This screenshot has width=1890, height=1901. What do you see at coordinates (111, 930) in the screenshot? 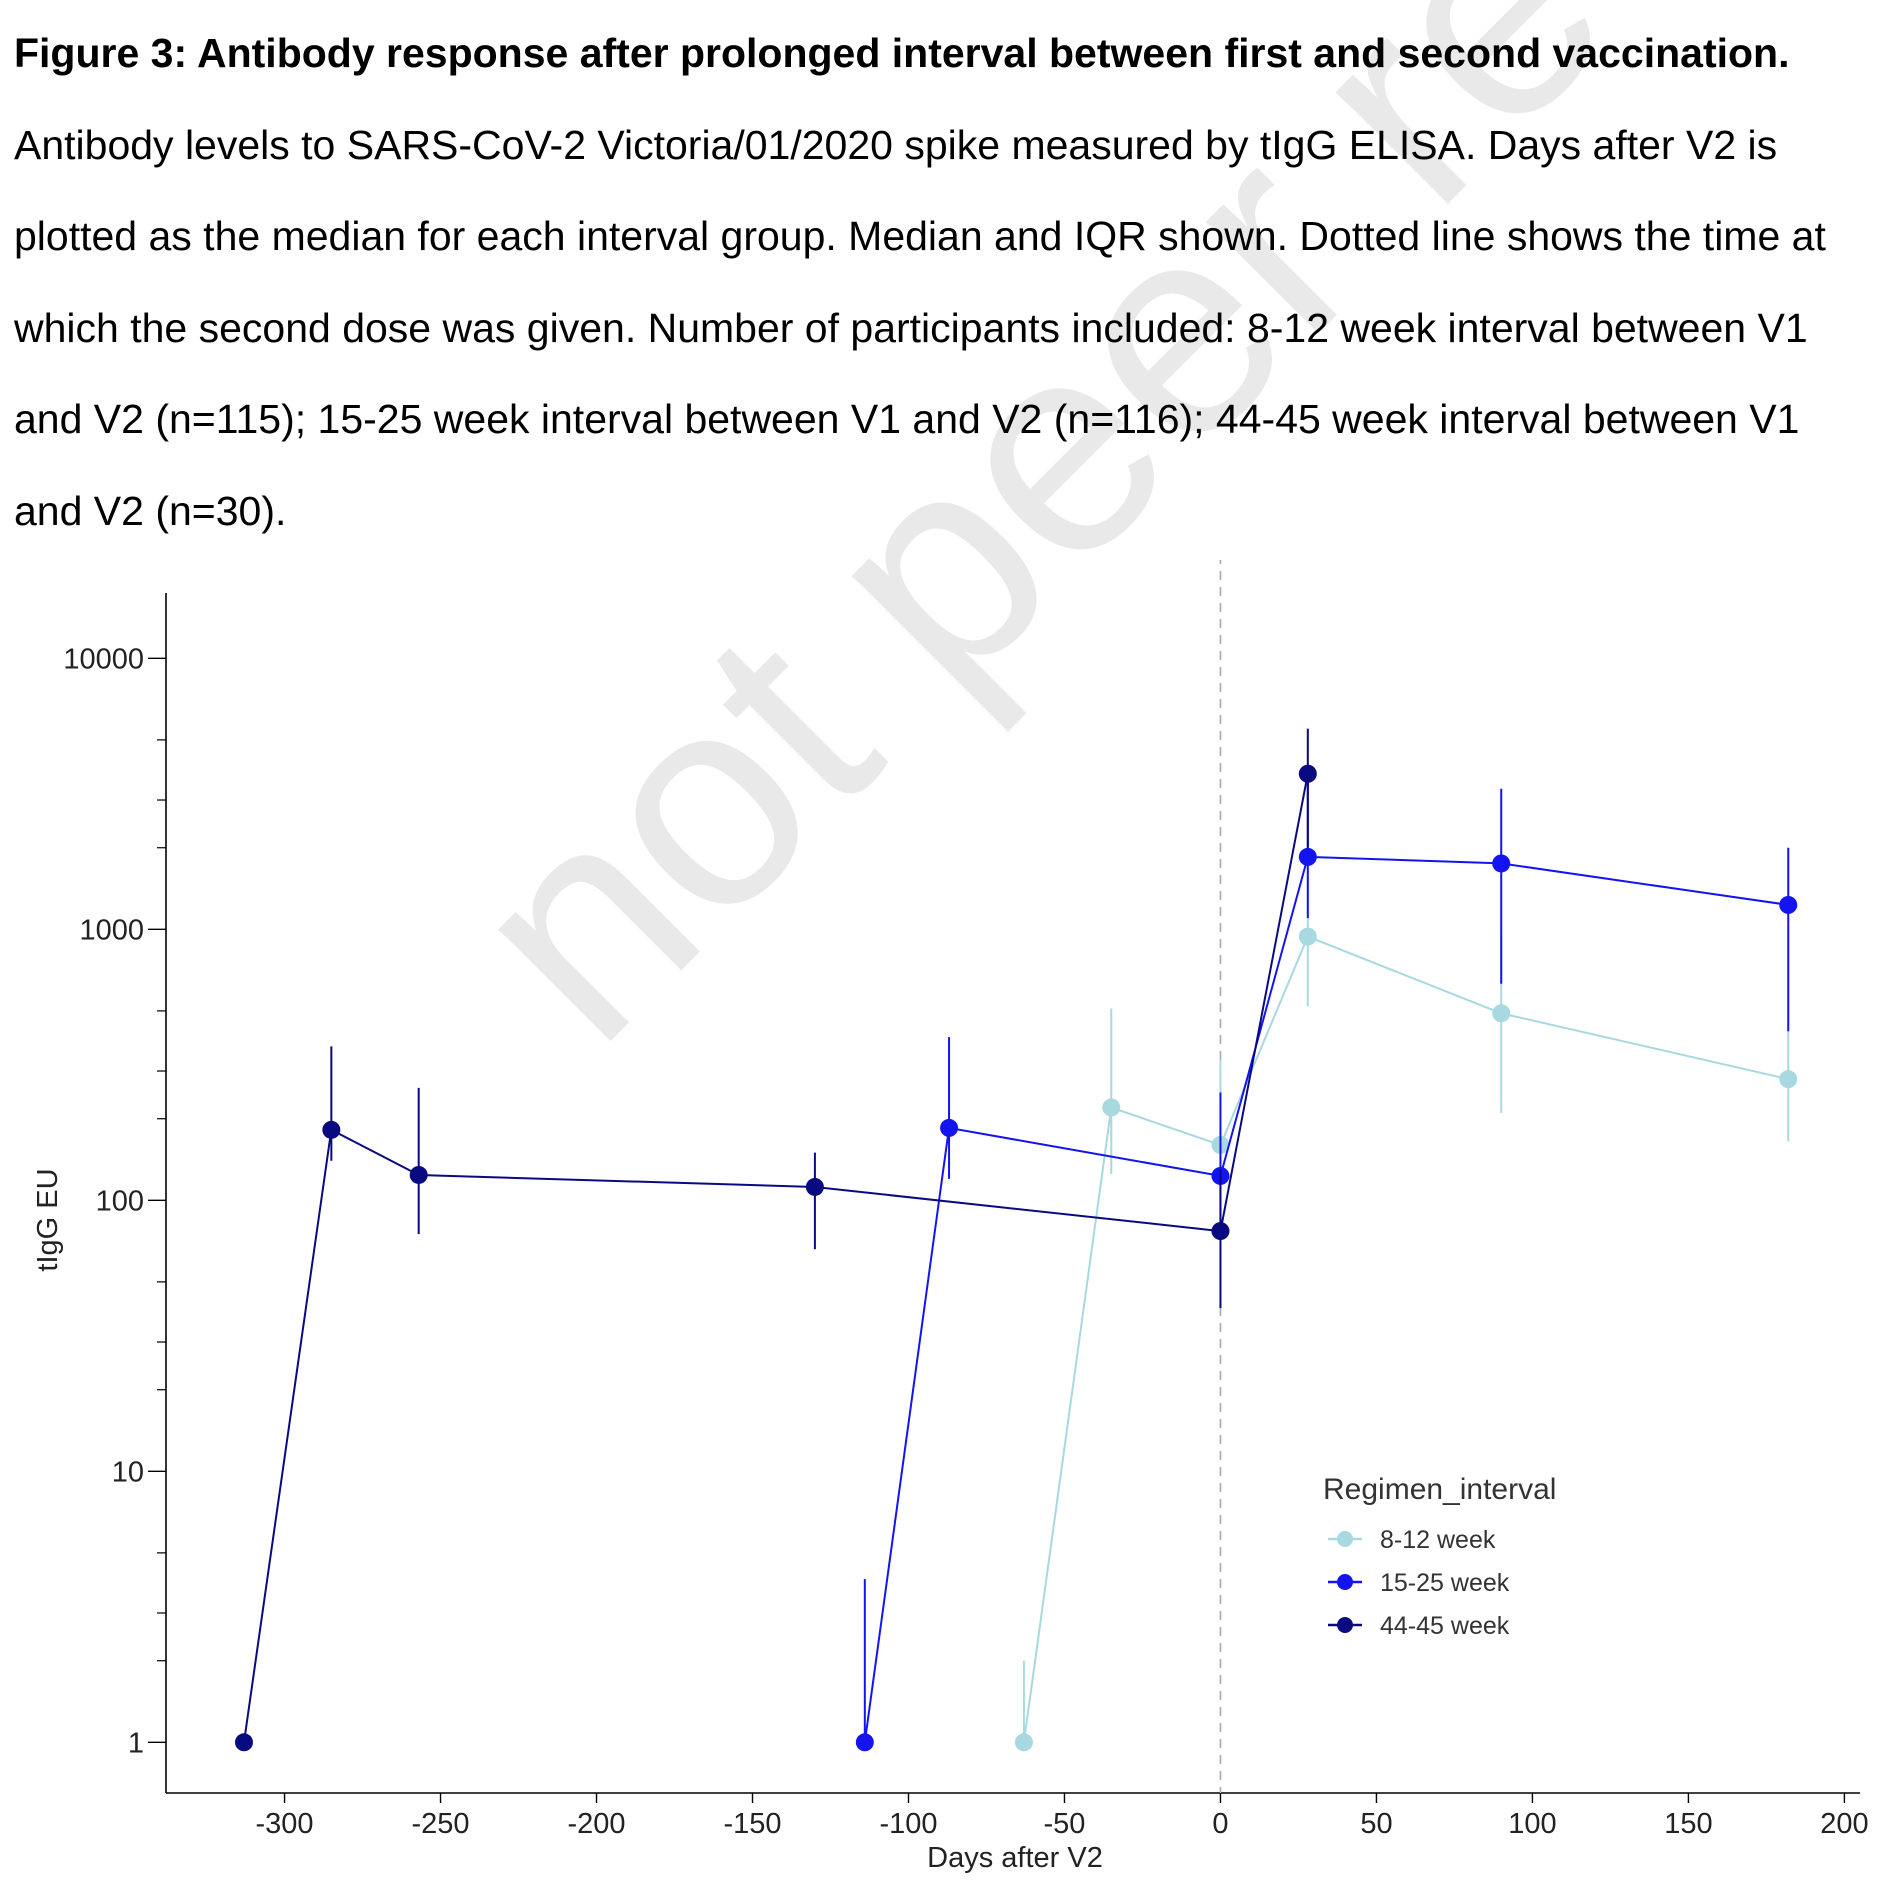
I see `y-tick-label: 1000` at bounding box center [111, 930].